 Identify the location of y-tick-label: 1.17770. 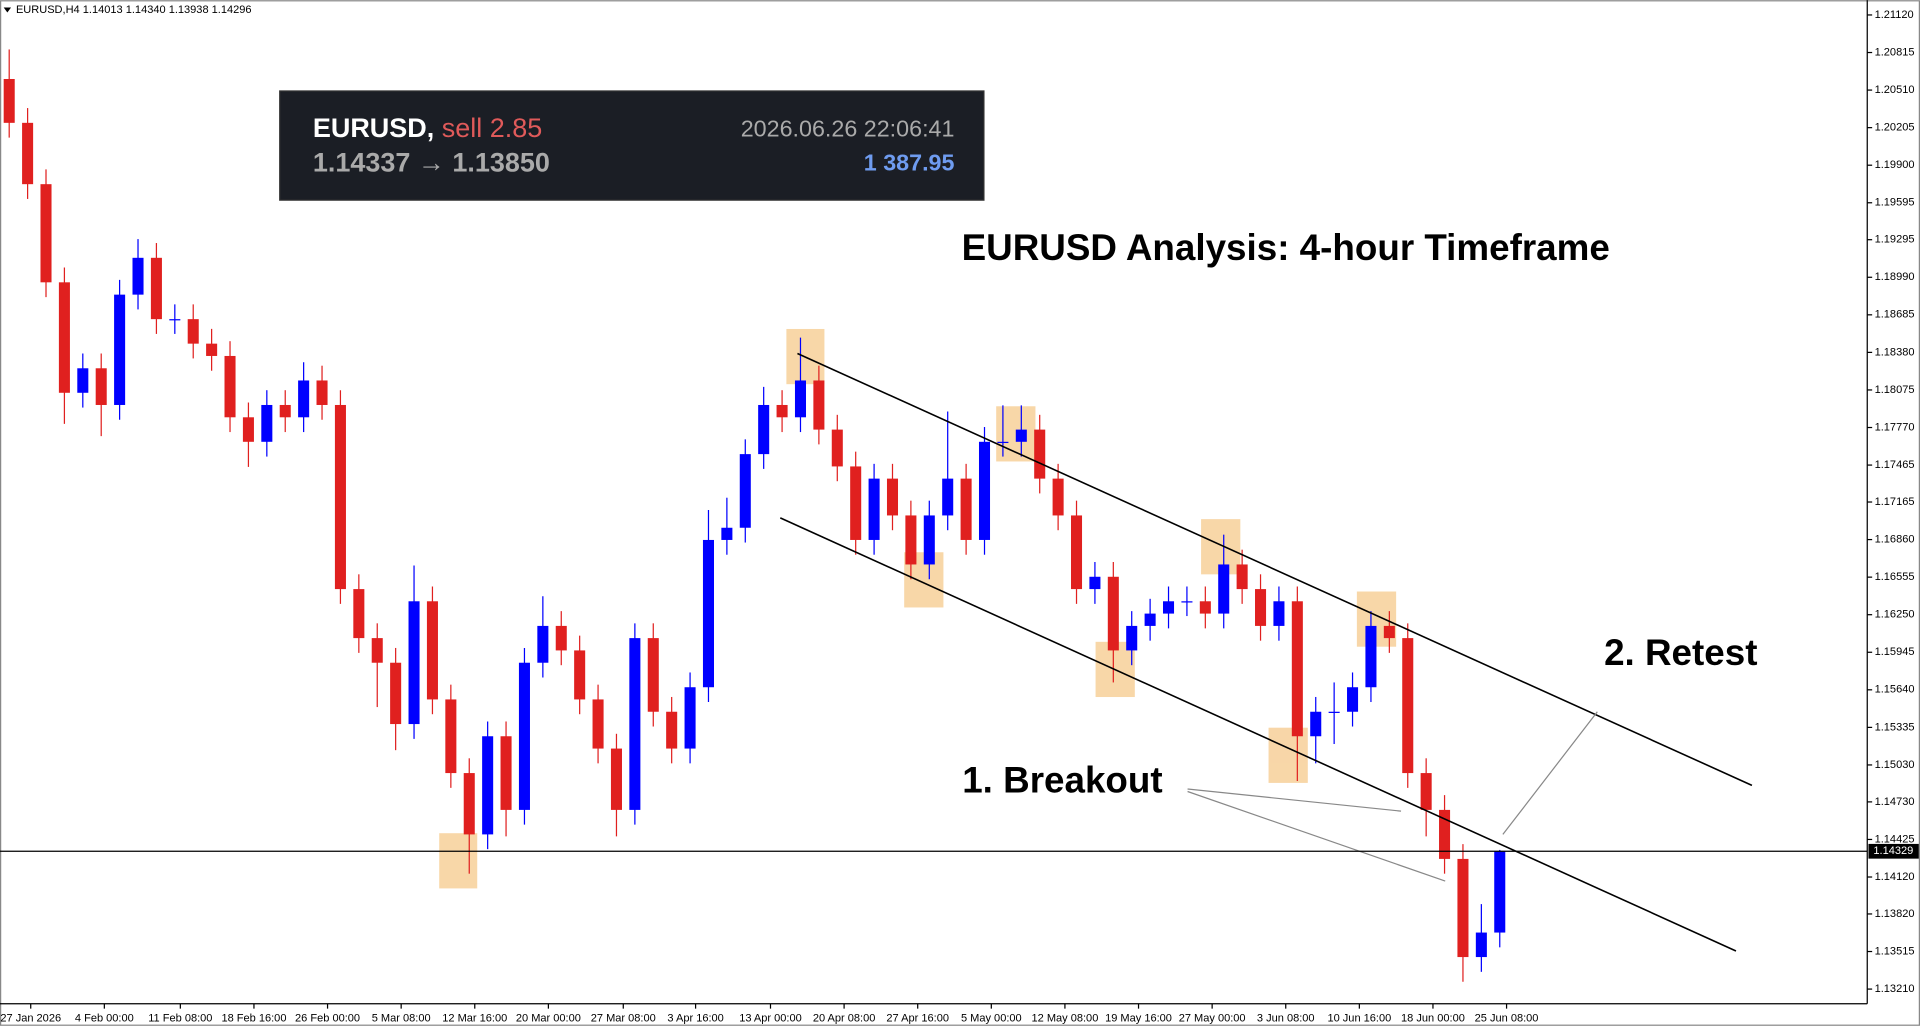
(1895, 427).